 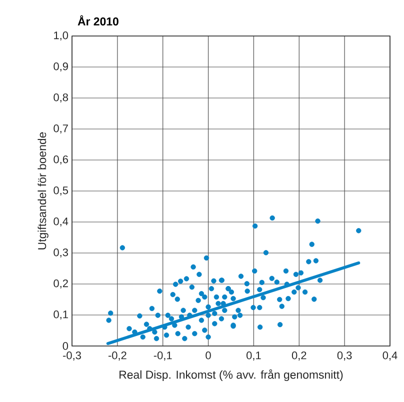 What do you see at coordinates (61, 98) in the screenshot?
I see `y-tick-label: 0,8` at bounding box center [61, 98].